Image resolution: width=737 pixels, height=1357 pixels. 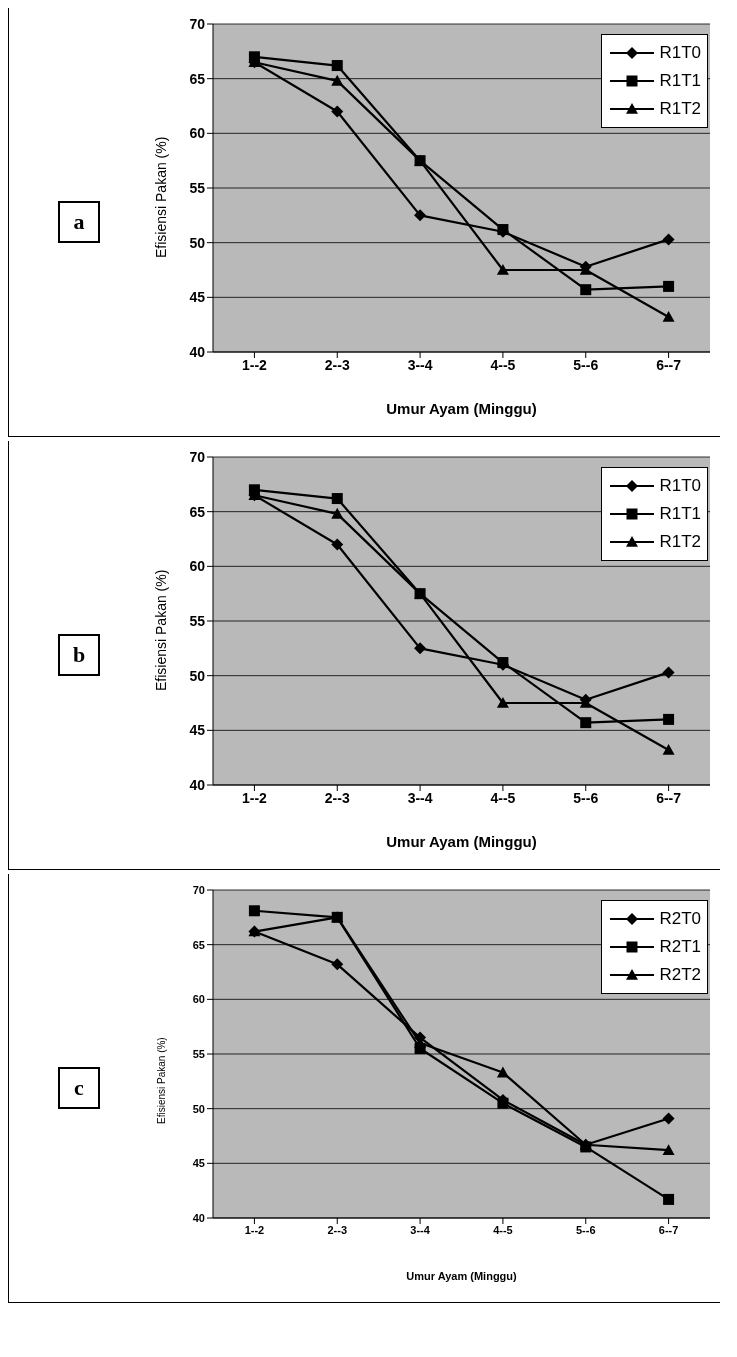 What do you see at coordinates (680, 919) in the screenshot?
I see `legend-label: R2T0` at bounding box center [680, 919].